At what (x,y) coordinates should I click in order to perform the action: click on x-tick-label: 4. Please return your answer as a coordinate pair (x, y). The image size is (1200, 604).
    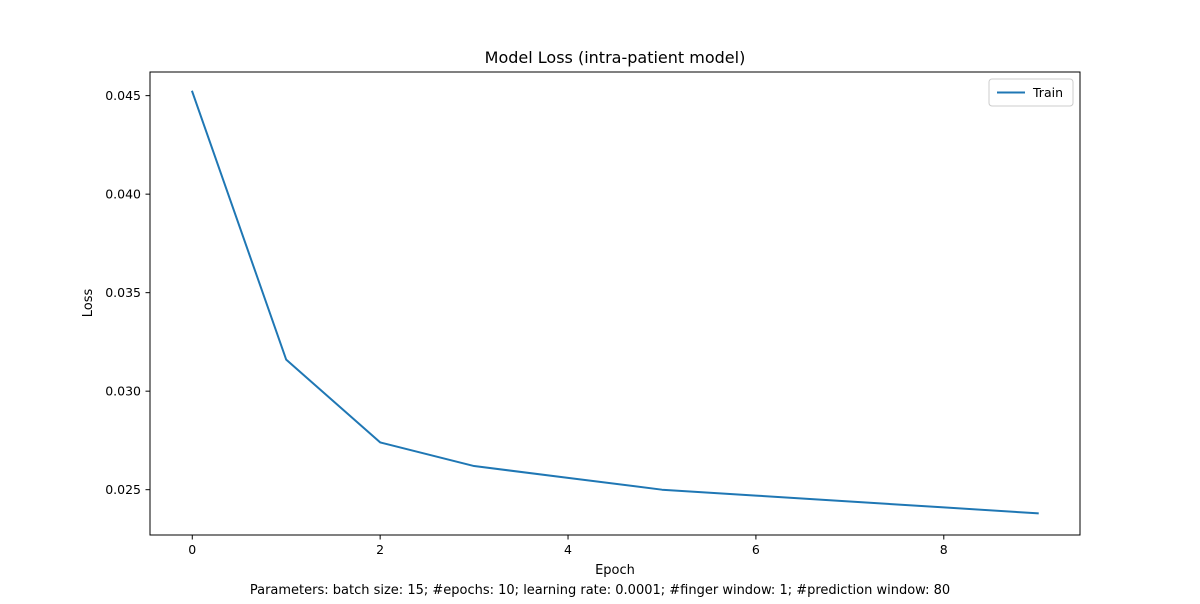
    Looking at the image, I should click on (568, 549).